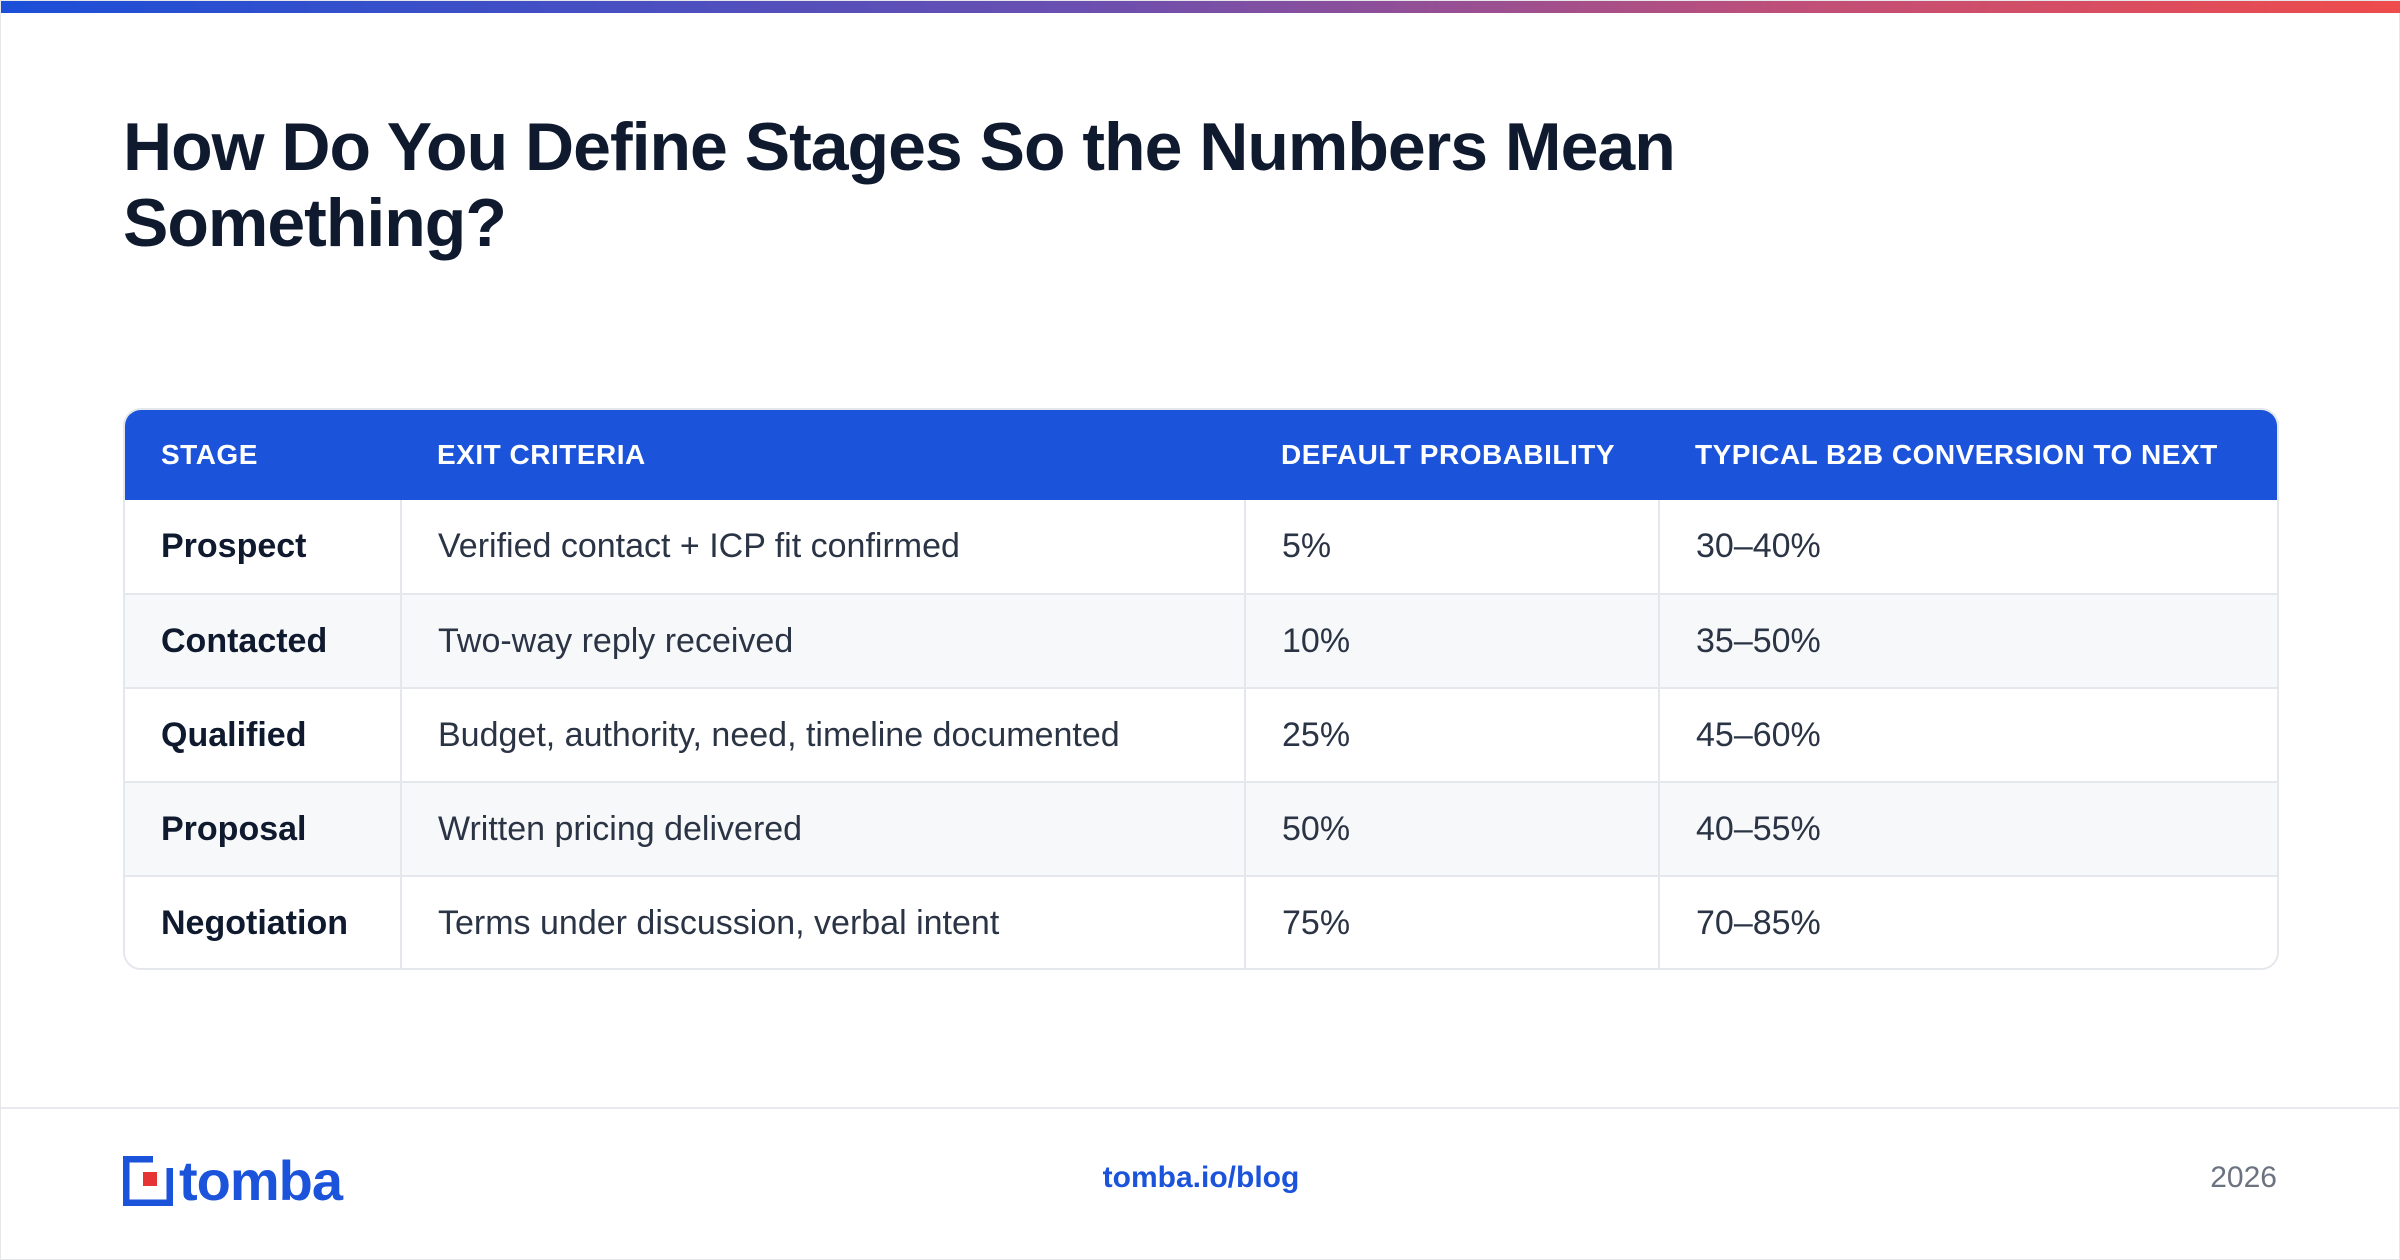 The height and width of the screenshot is (1260, 2400). Describe the element at coordinates (1451, 640) in the screenshot. I see `probability-cell: 10%` at that location.